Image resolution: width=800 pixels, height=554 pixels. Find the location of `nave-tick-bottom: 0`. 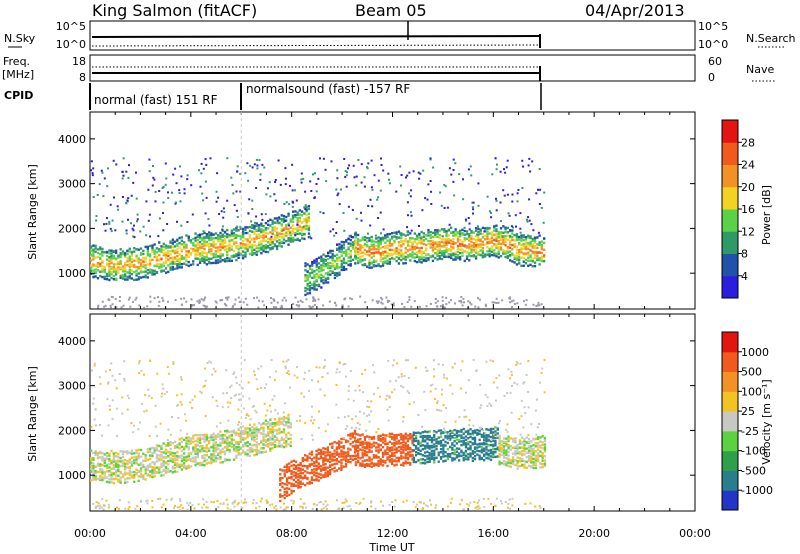

nave-tick-bottom: 0 is located at coordinates (711, 77).